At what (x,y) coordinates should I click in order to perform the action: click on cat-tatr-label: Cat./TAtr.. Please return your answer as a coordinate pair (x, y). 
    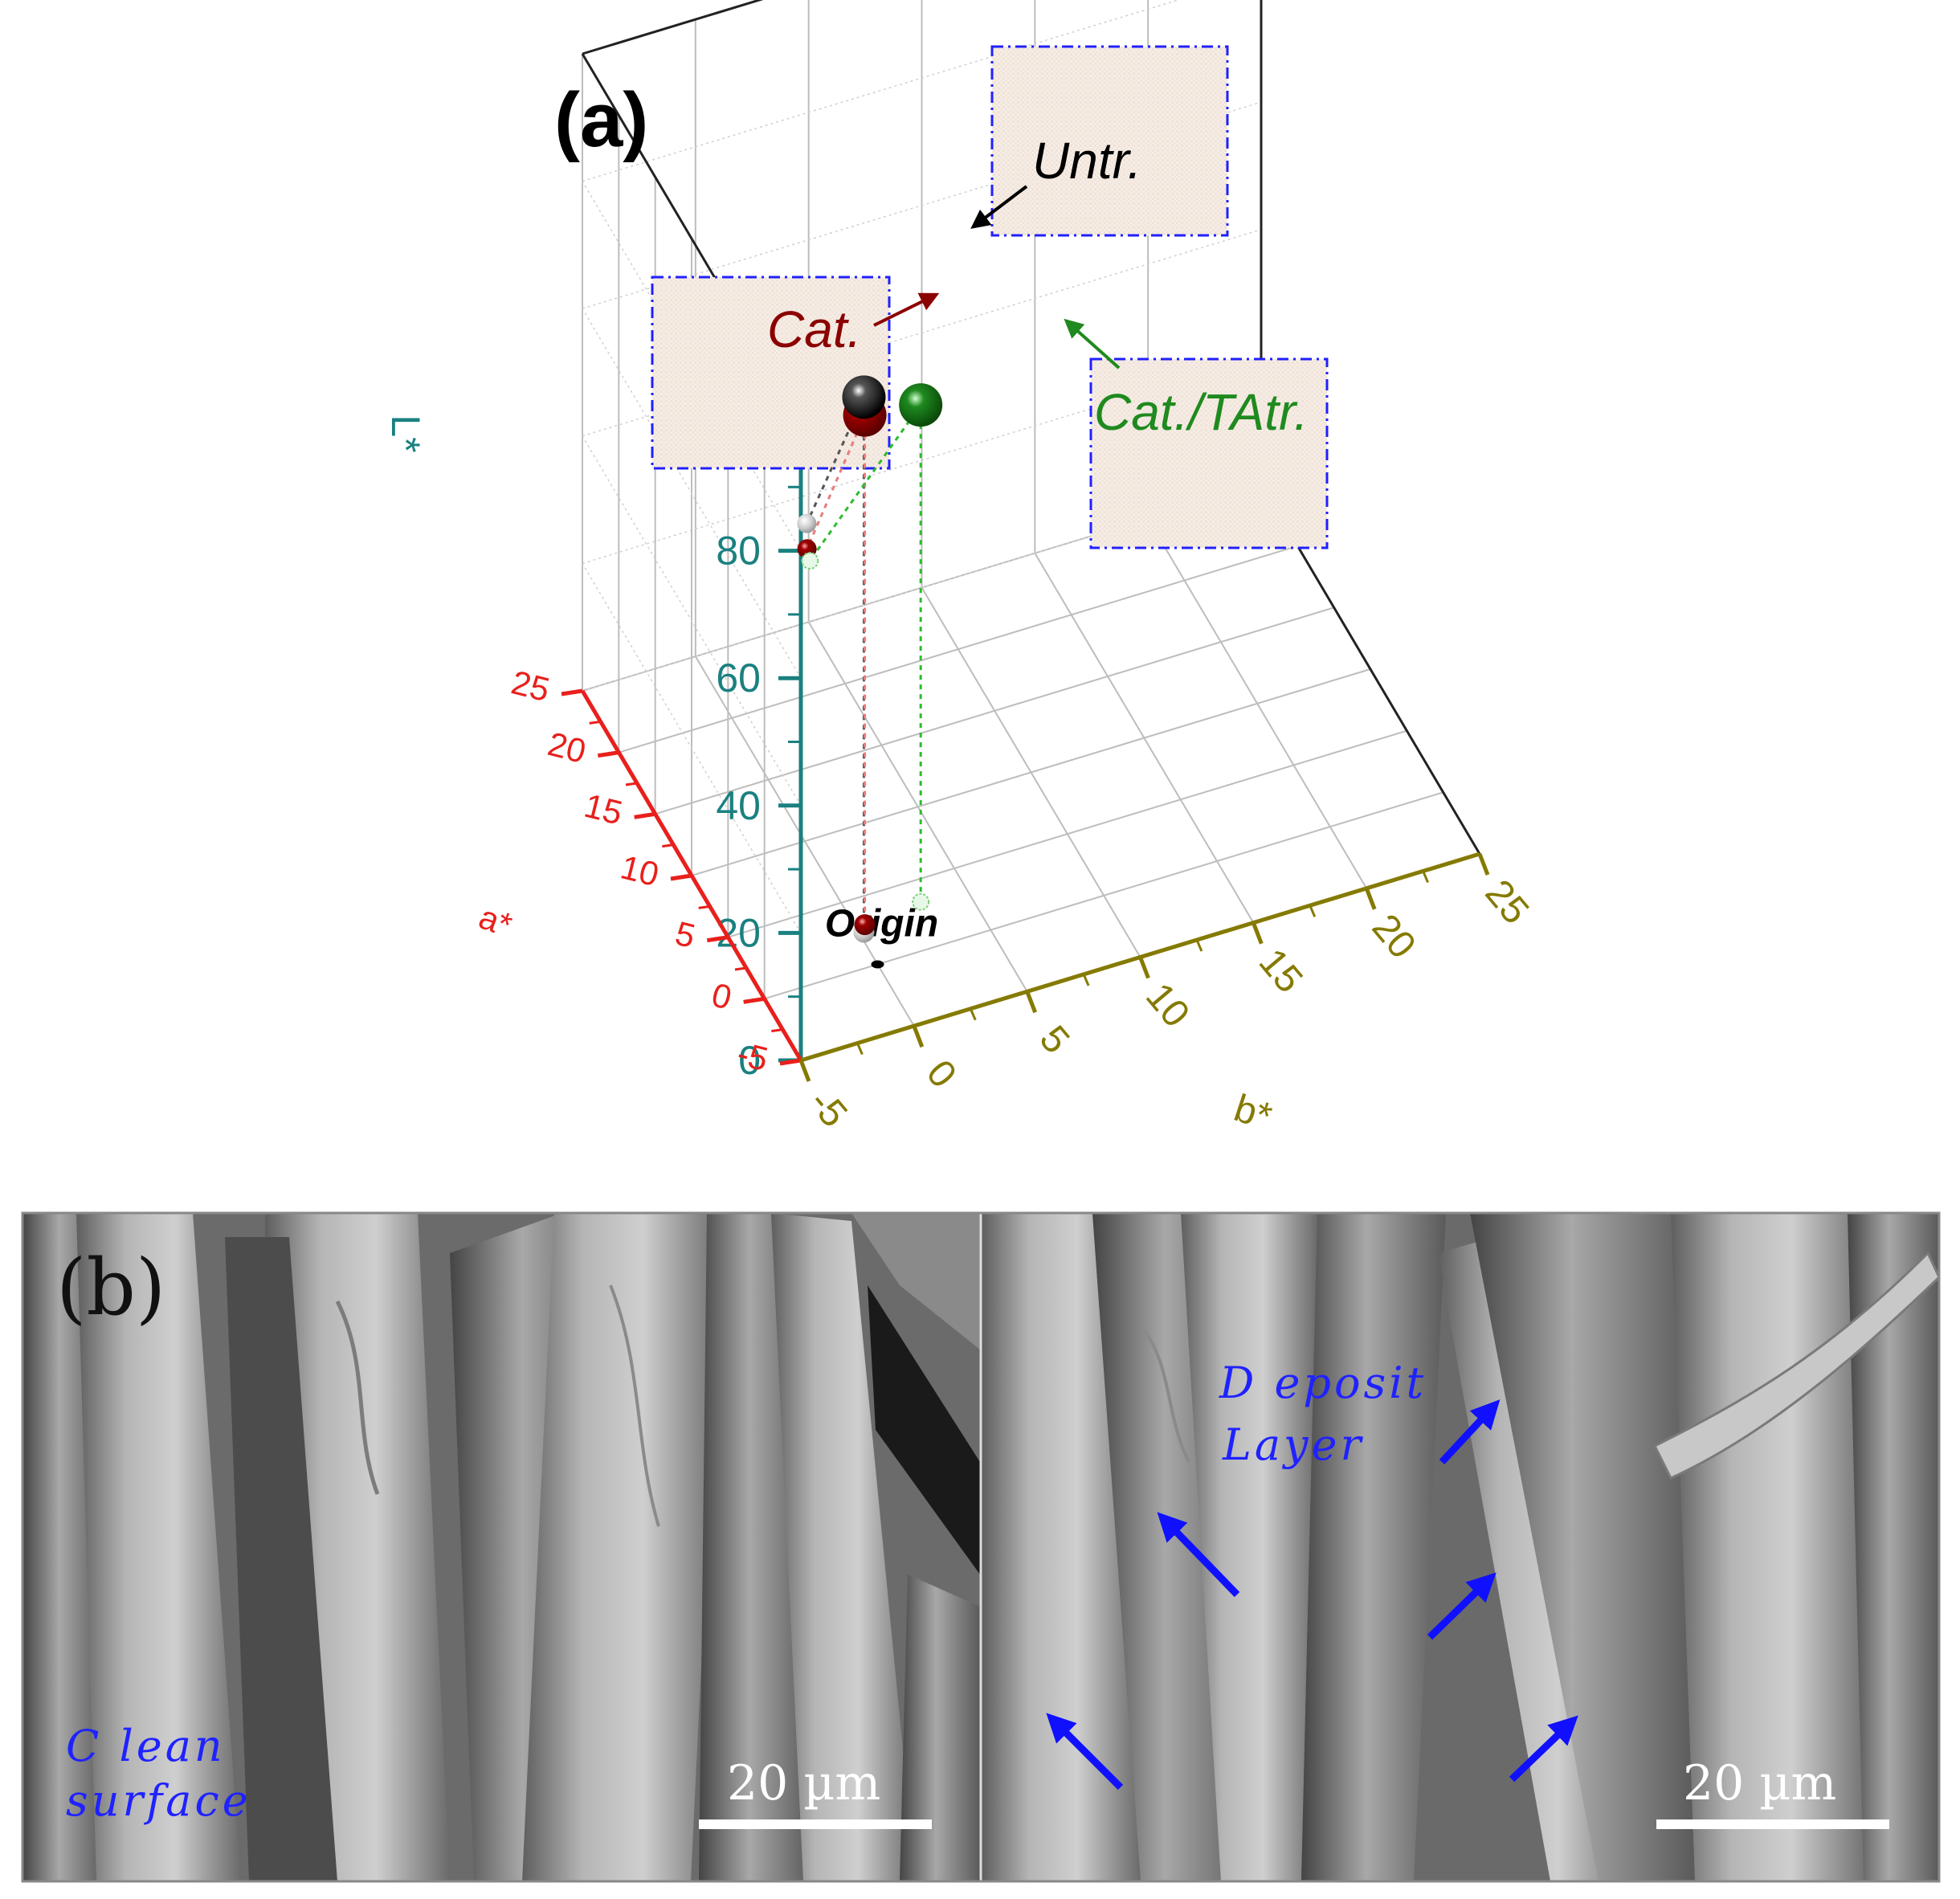
    Looking at the image, I should click on (1202, 412).